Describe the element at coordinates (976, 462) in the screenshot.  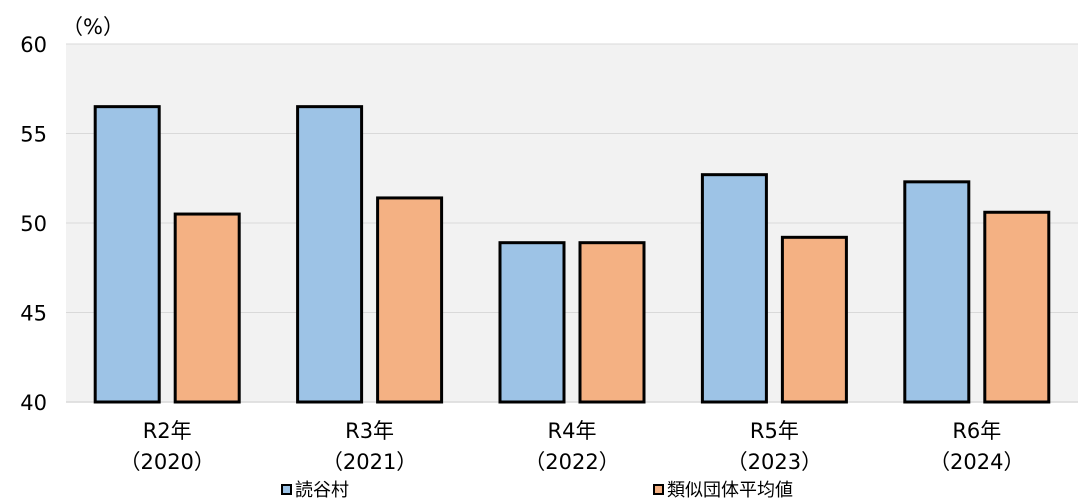
I see `x-tick-label: （2024）` at that location.